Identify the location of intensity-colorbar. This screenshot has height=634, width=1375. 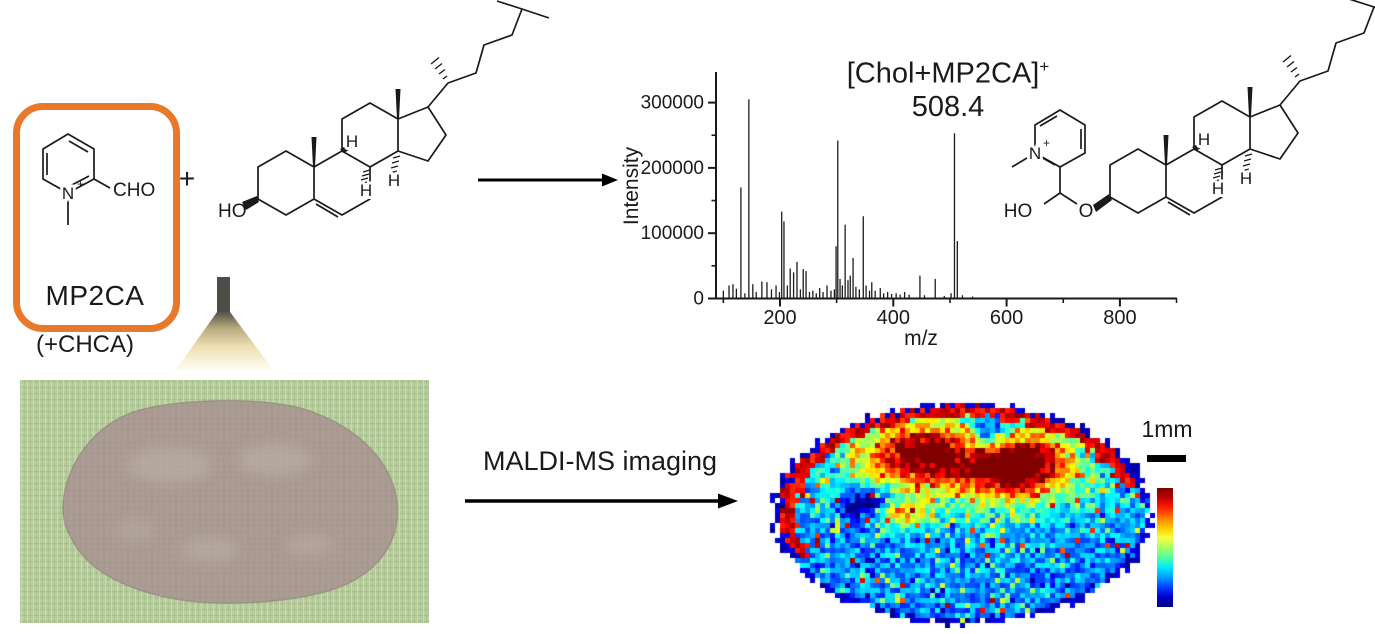
(1165, 547).